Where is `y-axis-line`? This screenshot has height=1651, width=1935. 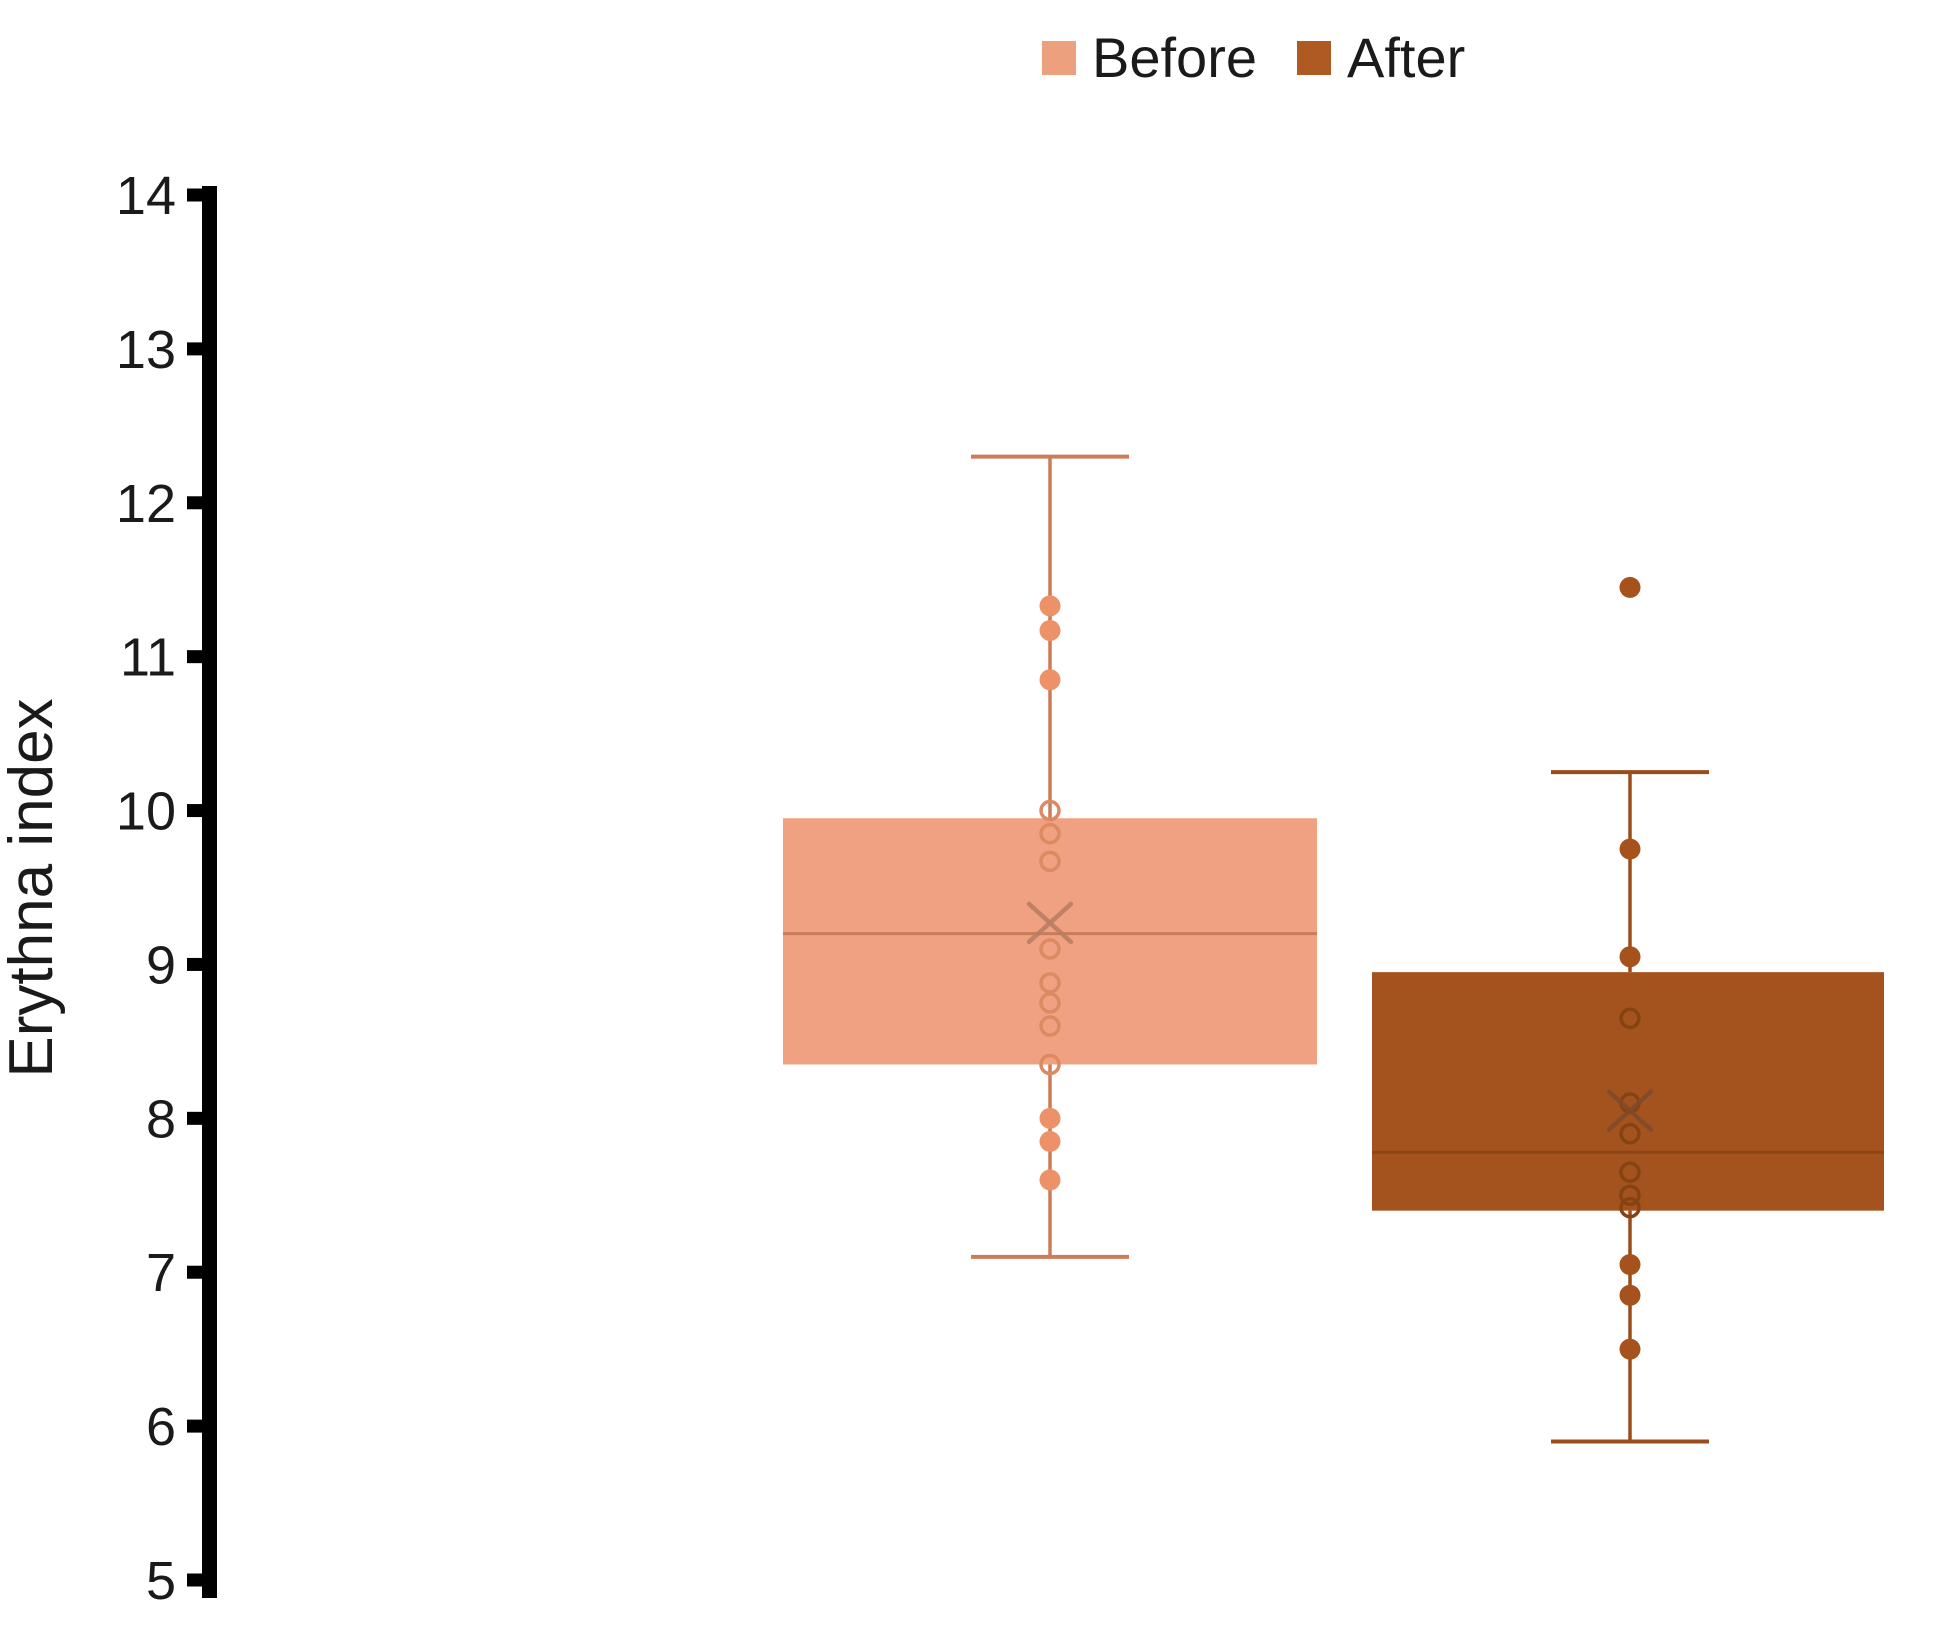 y-axis-line is located at coordinates (209, 892).